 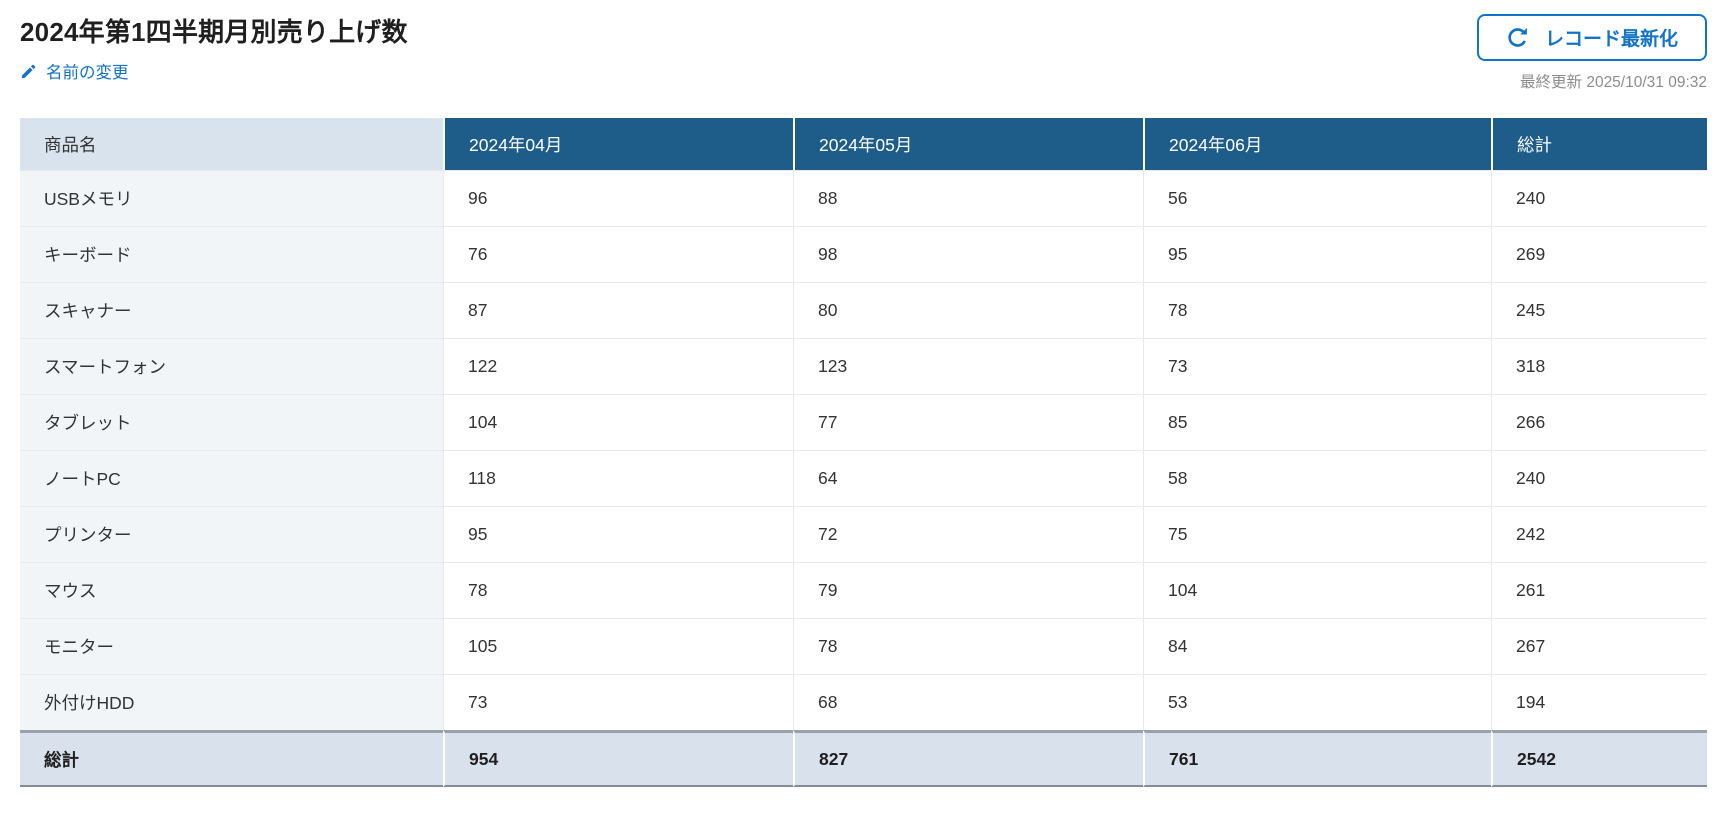 What do you see at coordinates (1599, 646) in the screenshot?
I see `data-cell: 267` at bounding box center [1599, 646].